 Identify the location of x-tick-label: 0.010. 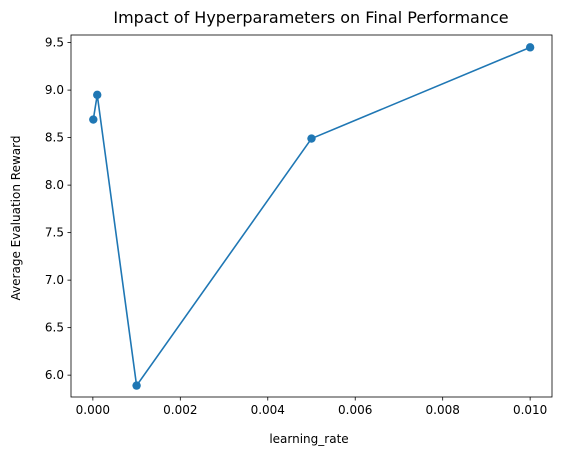
(530, 410).